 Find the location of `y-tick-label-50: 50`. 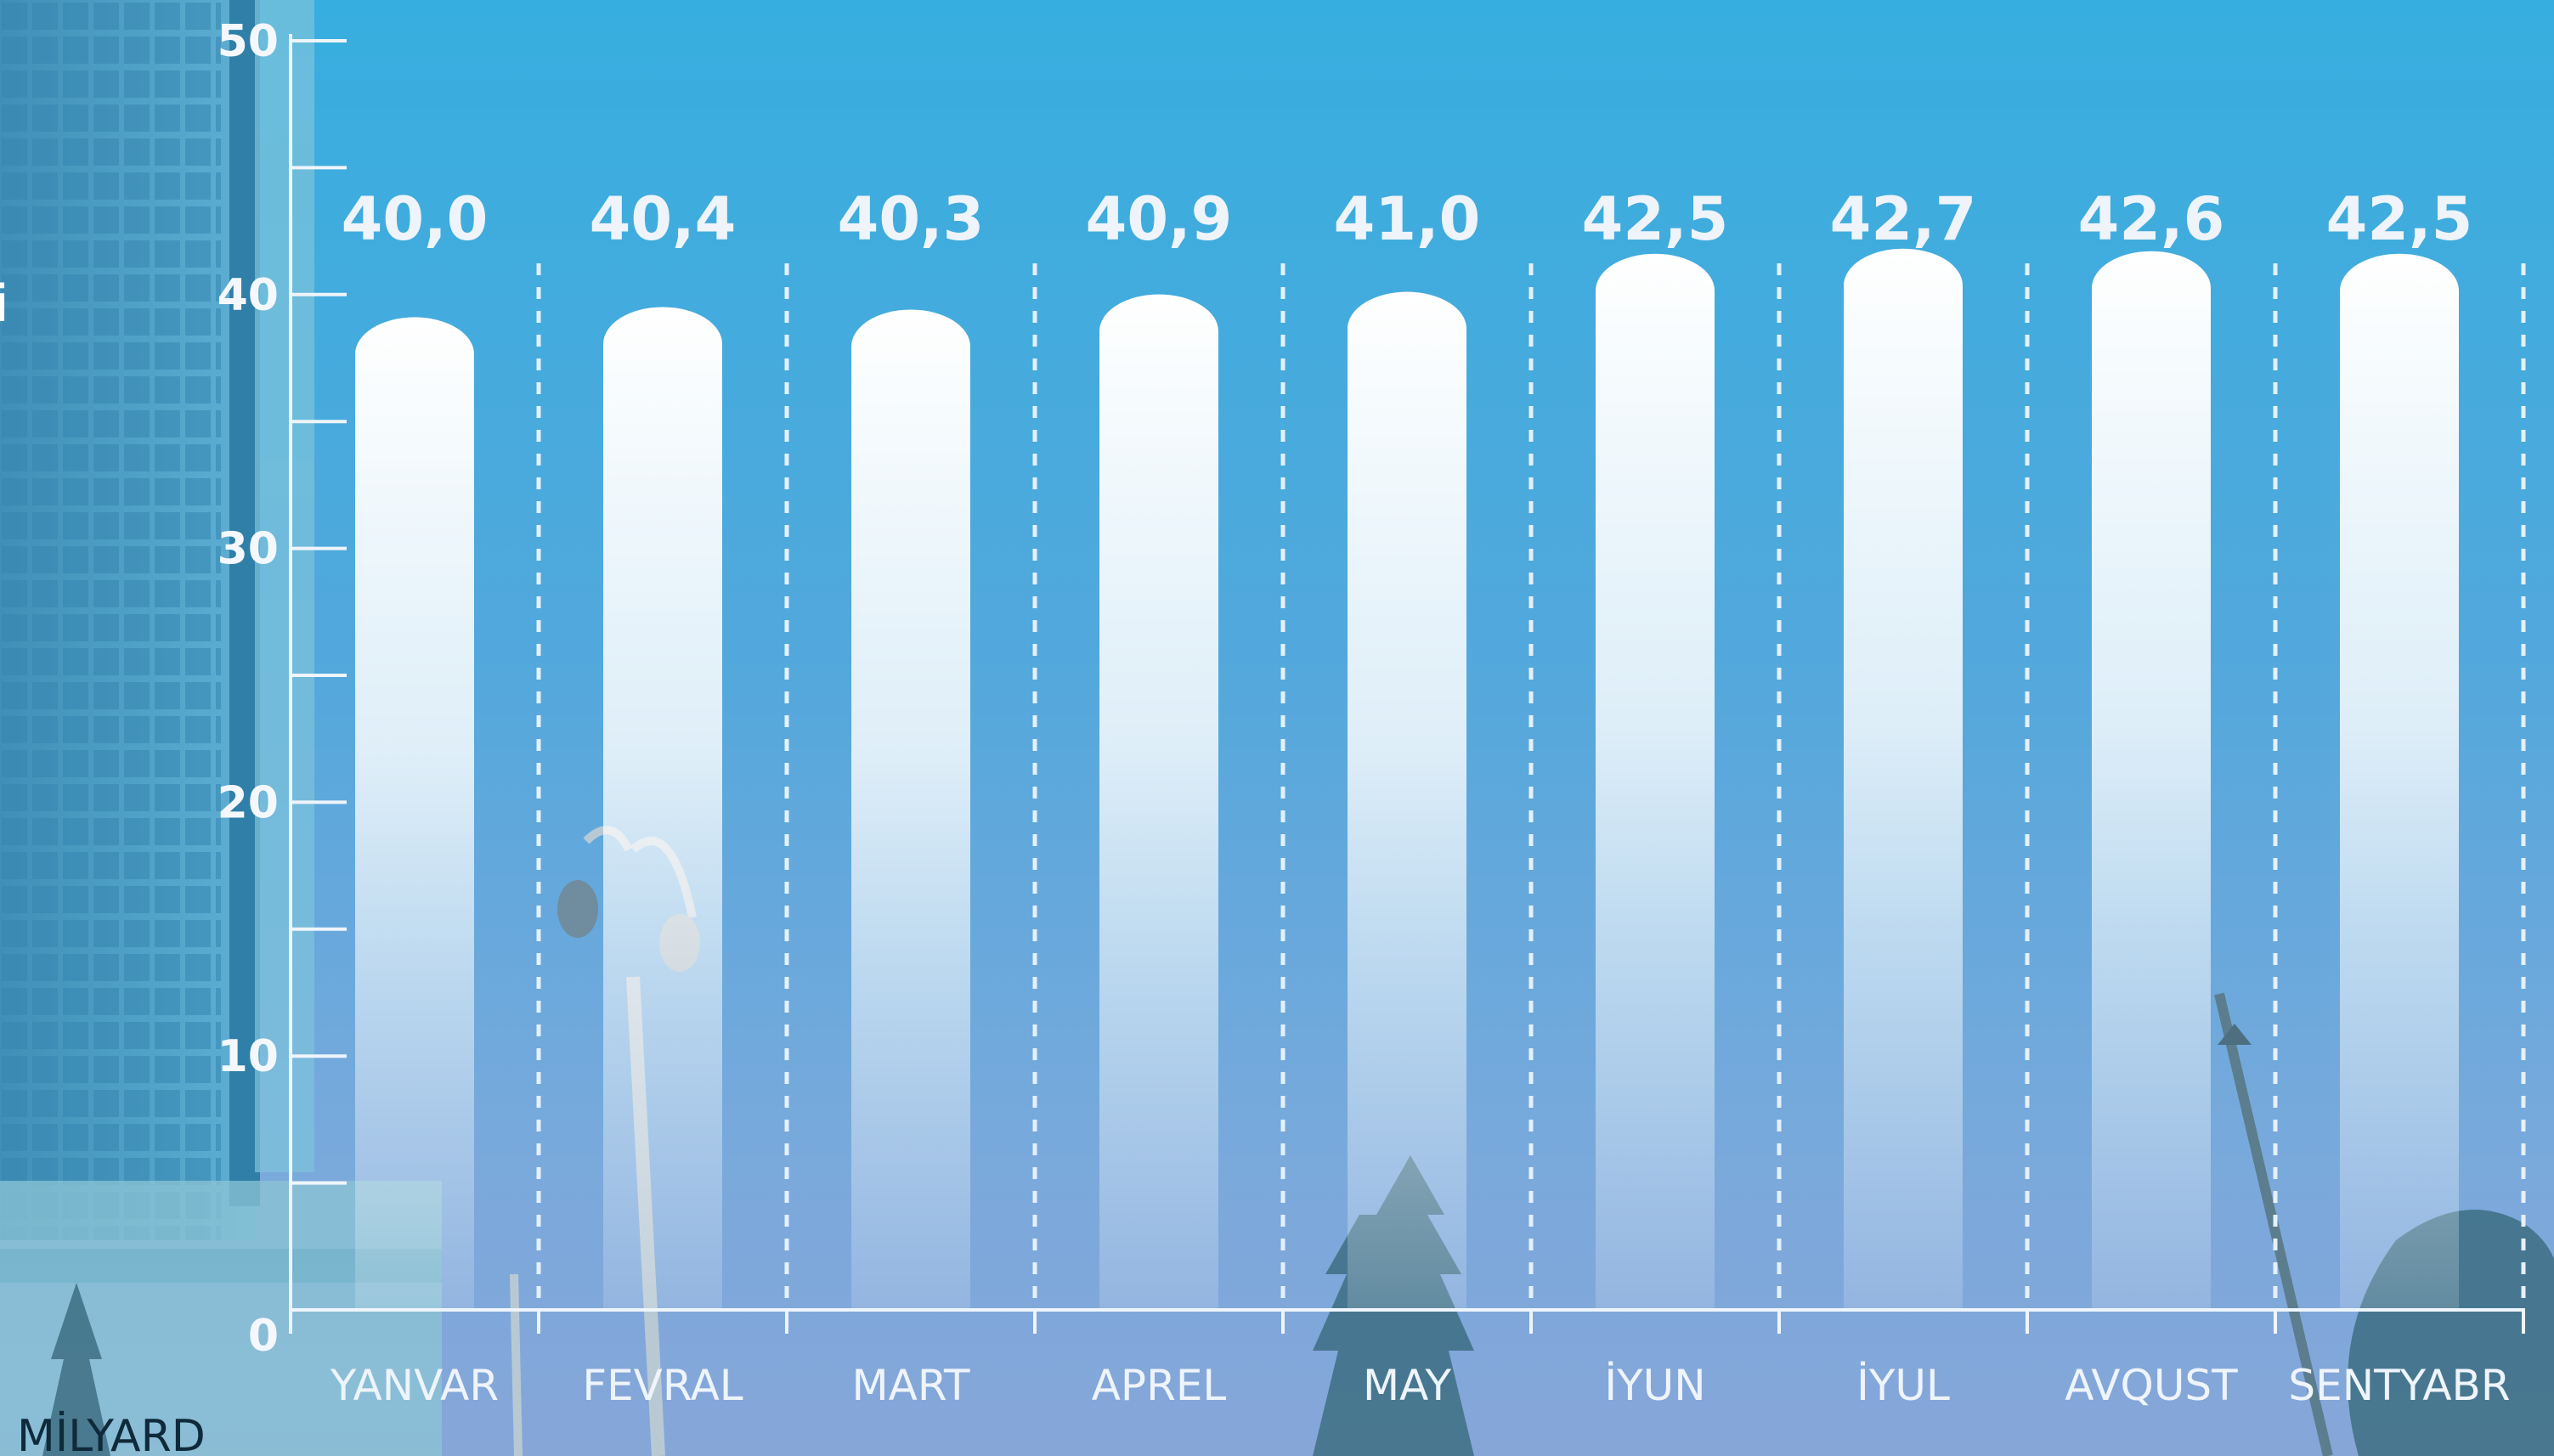

y-tick-label-50: 50 is located at coordinates (248, 42).